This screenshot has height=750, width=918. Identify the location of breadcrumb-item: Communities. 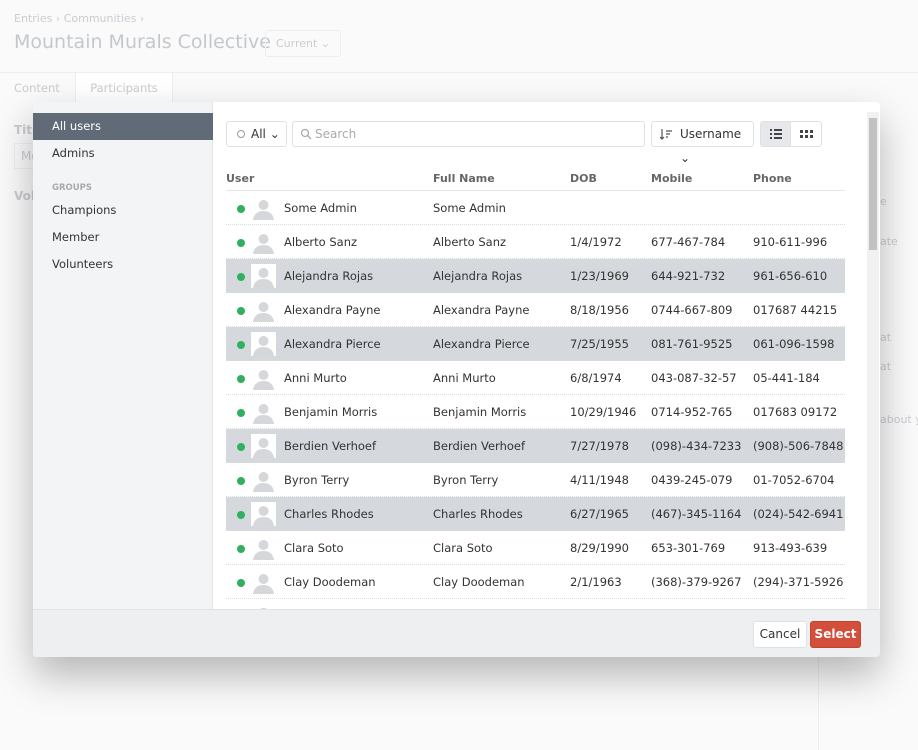
(100, 18).